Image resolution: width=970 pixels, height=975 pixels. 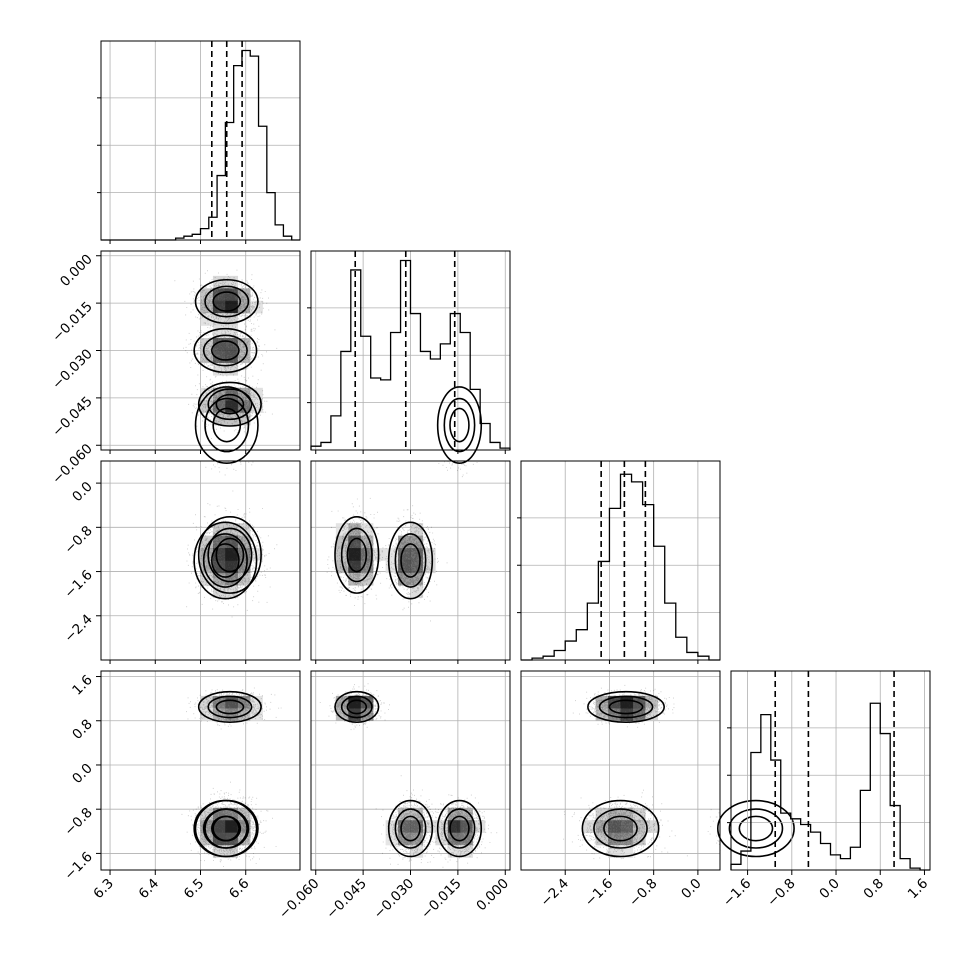 I want to click on x-tick-label: 6.4, so click(x=149, y=889).